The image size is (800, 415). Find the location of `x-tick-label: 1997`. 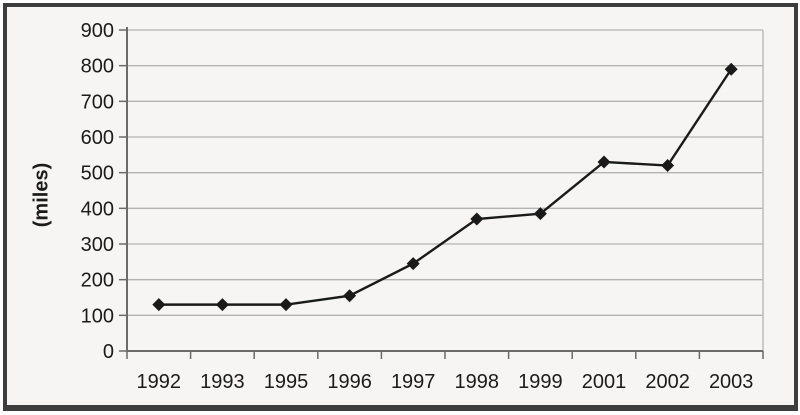

x-tick-label: 1997 is located at coordinates (413, 382).